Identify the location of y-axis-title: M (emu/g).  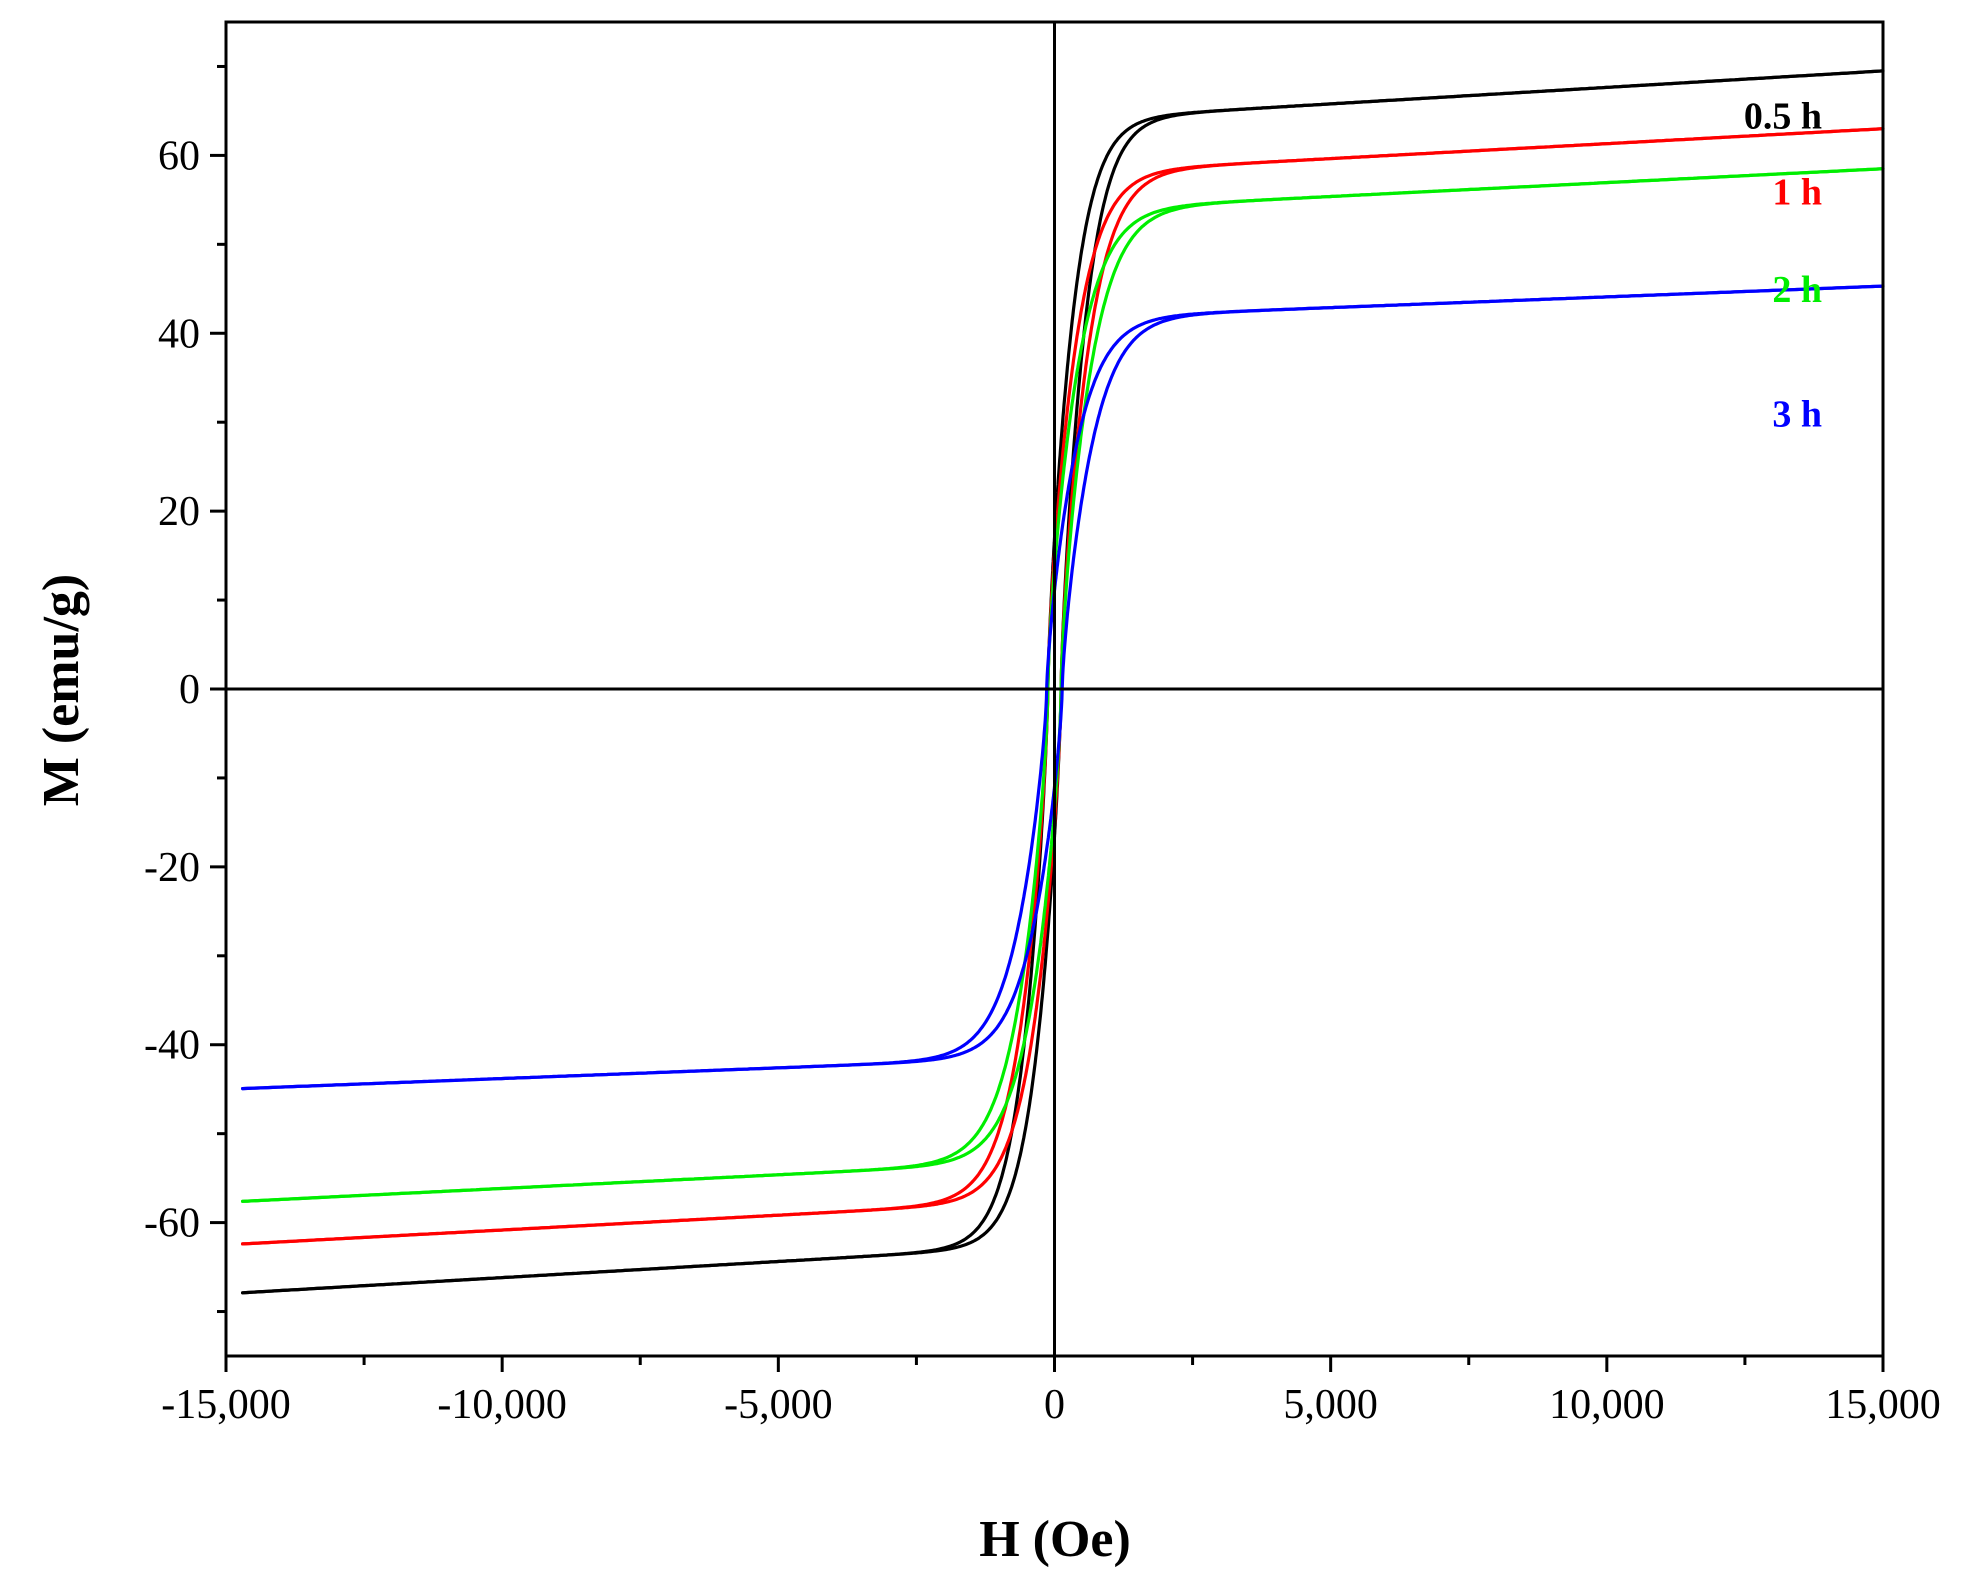
(61, 690).